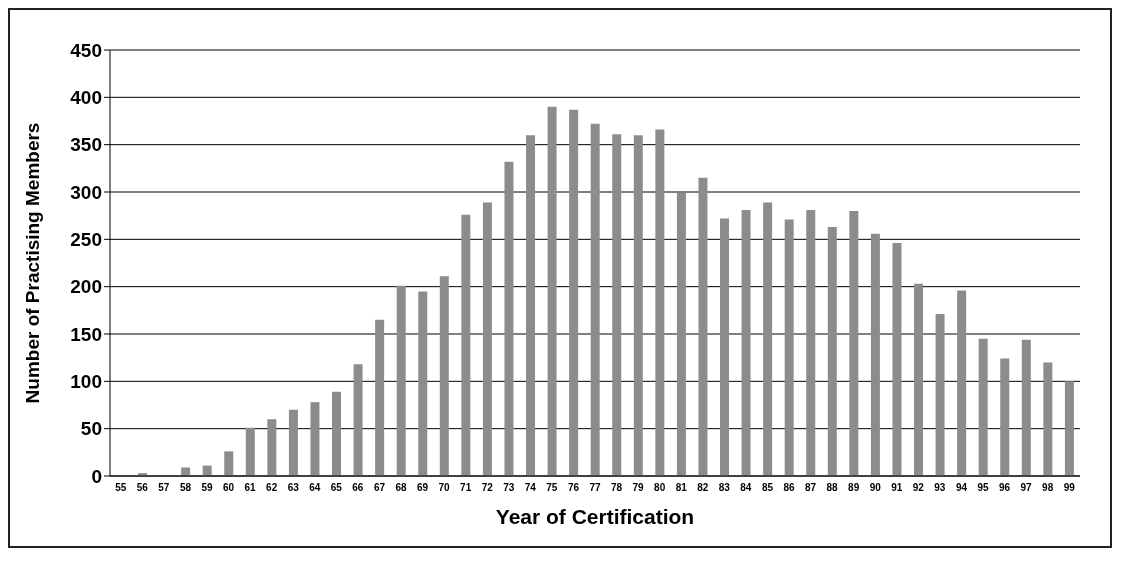 The height and width of the screenshot is (561, 1122). What do you see at coordinates (724, 488) in the screenshot?
I see `x-tick-label: 83` at bounding box center [724, 488].